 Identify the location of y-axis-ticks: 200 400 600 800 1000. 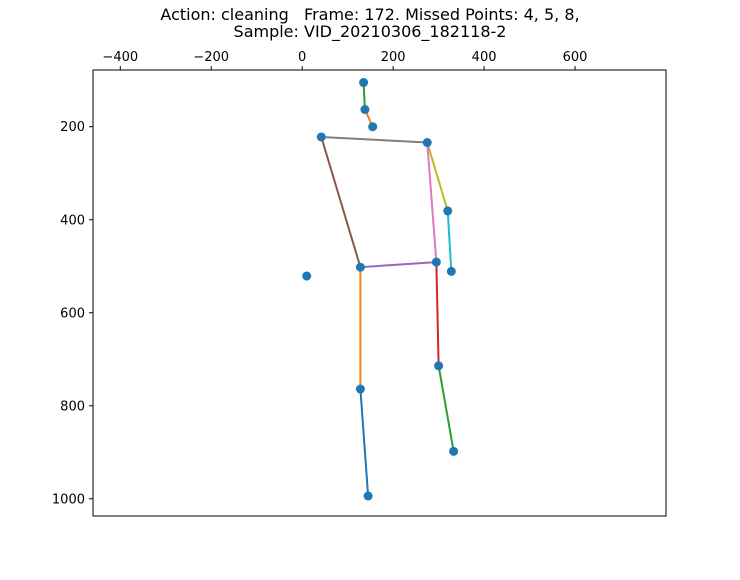
(72, 313).